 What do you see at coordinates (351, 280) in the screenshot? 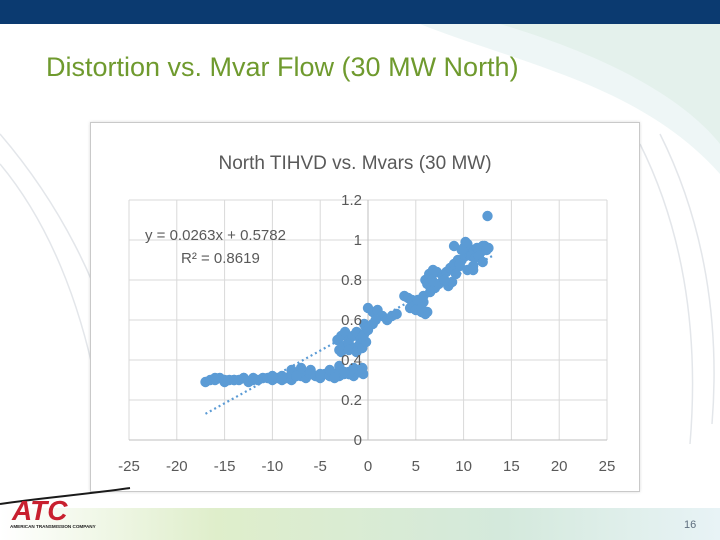
I see `y-tick-label: 0.8` at bounding box center [351, 280].